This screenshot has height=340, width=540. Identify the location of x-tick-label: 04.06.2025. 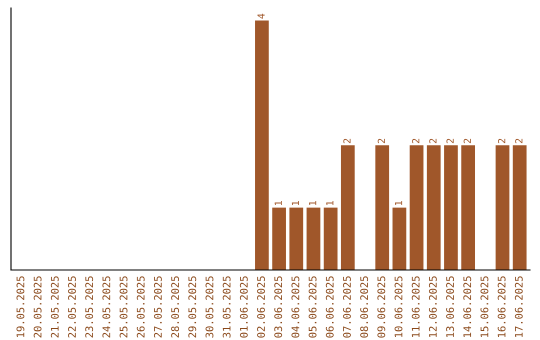
(295, 307).